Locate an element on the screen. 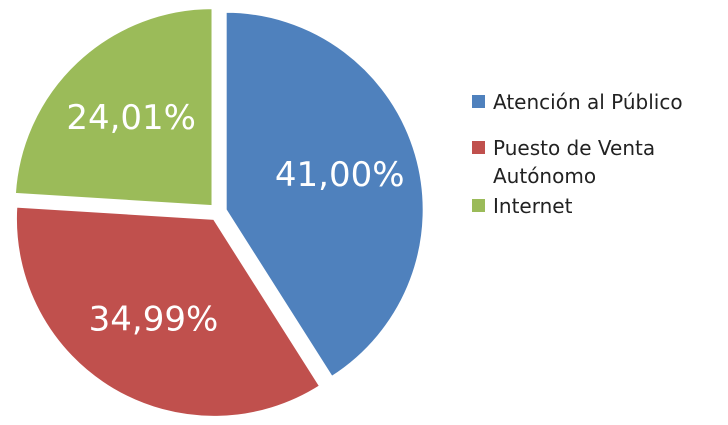 This screenshot has width=728, height=425. legend-label: Atención al Público is located at coordinates (588, 102).